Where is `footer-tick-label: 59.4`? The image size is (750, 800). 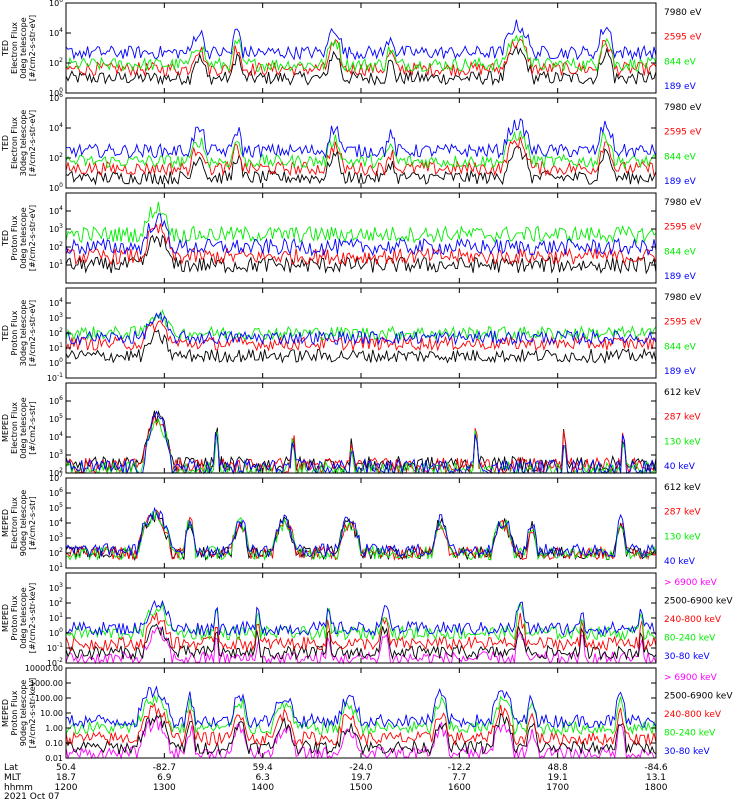 footer-tick-label: 59.4 is located at coordinates (263, 768).